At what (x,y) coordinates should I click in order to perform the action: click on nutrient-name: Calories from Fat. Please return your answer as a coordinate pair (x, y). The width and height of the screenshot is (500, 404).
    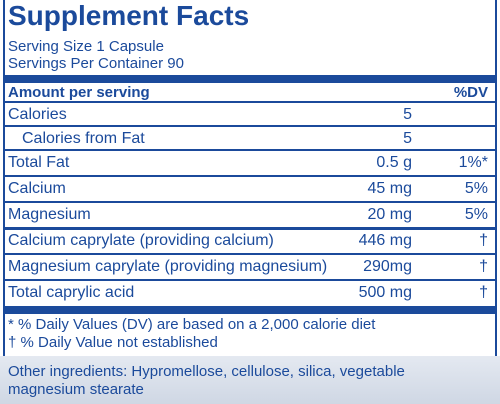
    Looking at the image, I should click on (83, 138).